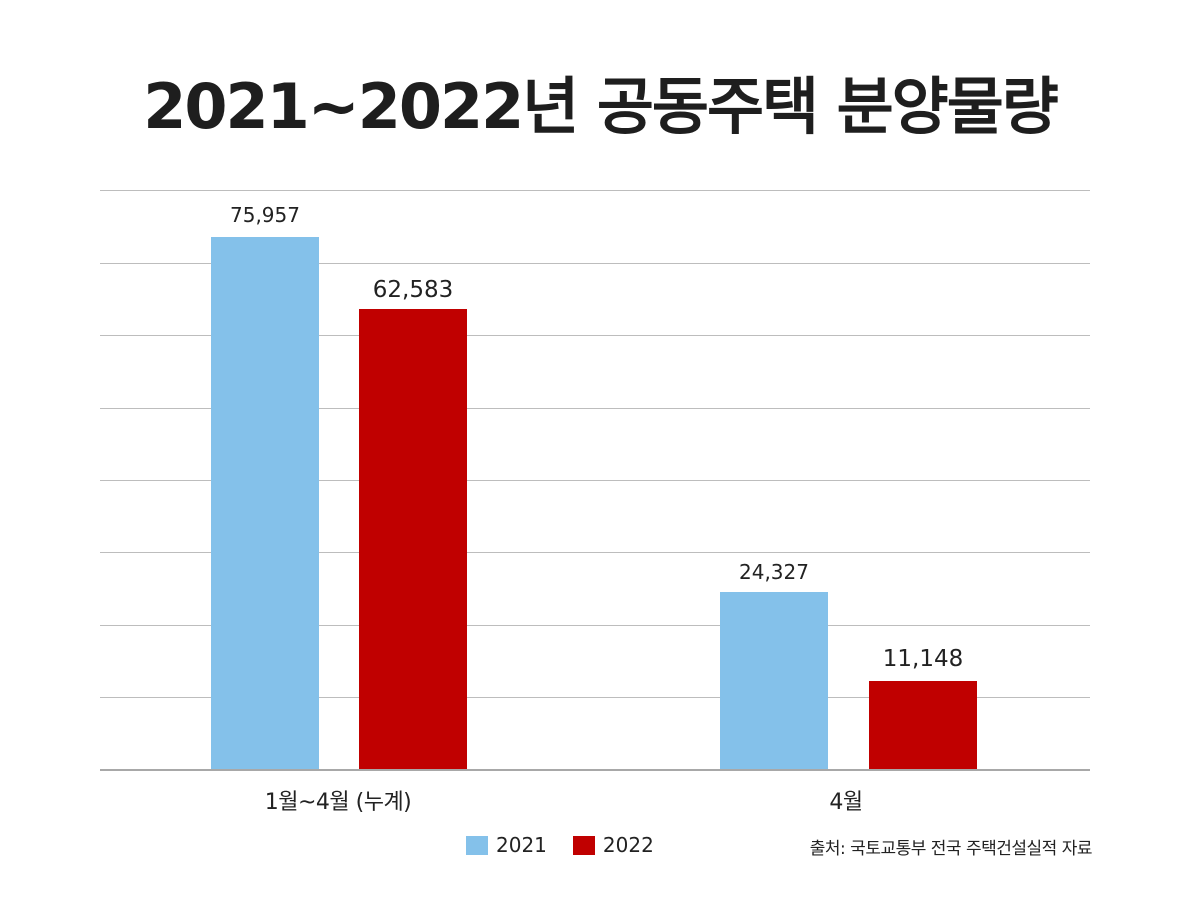  What do you see at coordinates (628, 845) in the screenshot?
I see `legend-label-2022: 2022` at bounding box center [628, 845].